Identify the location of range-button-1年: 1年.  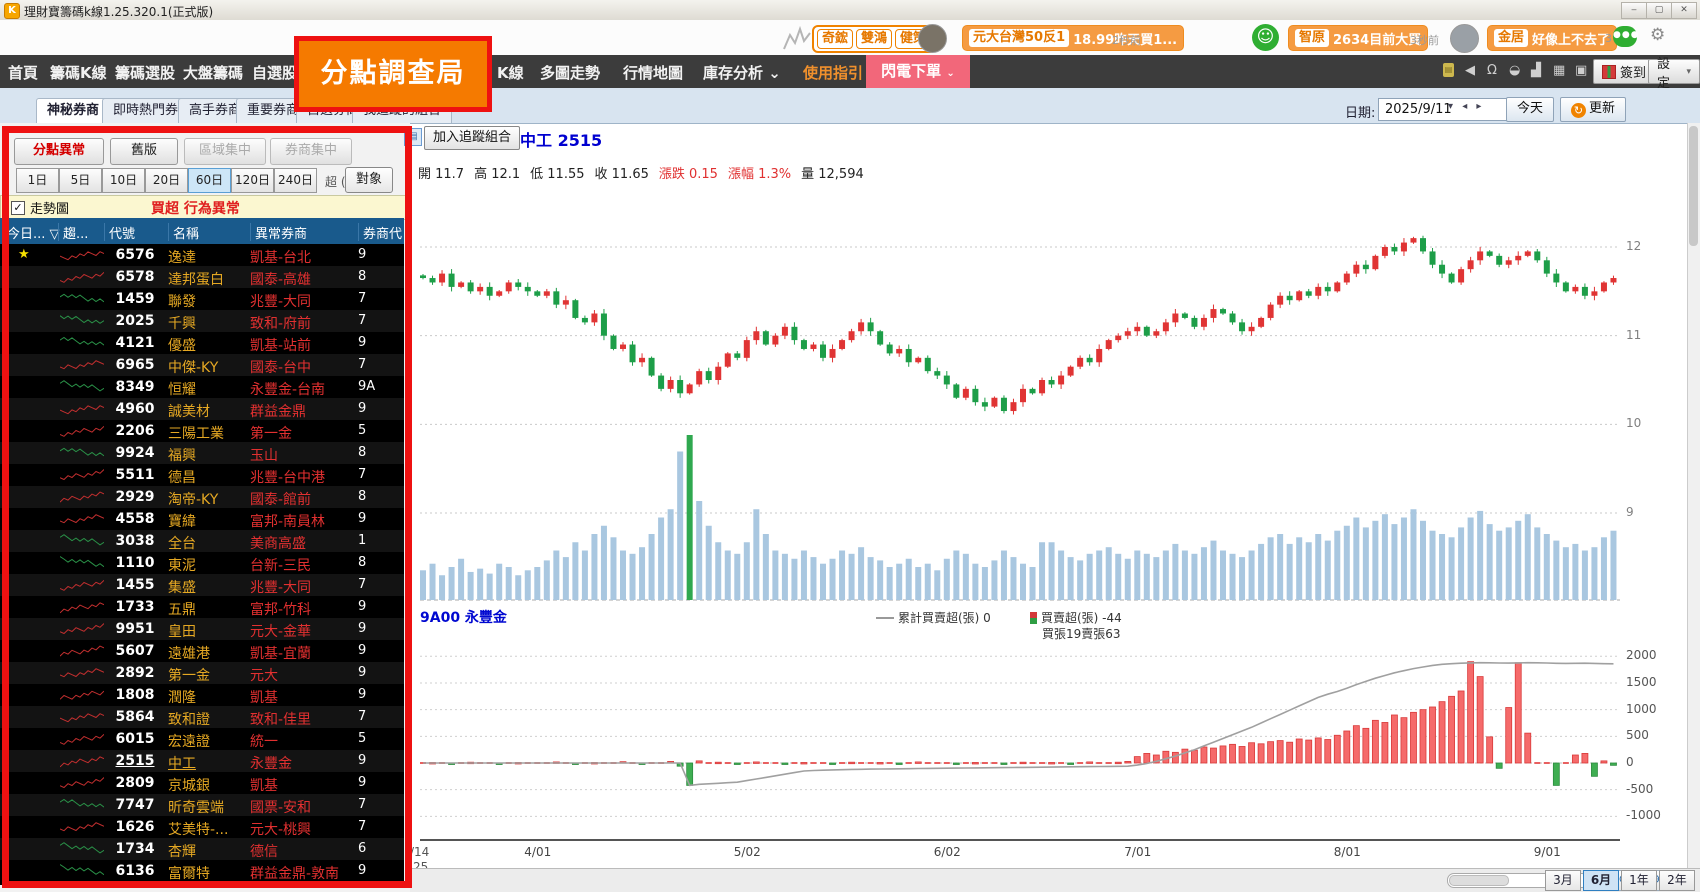
(1639, 880).